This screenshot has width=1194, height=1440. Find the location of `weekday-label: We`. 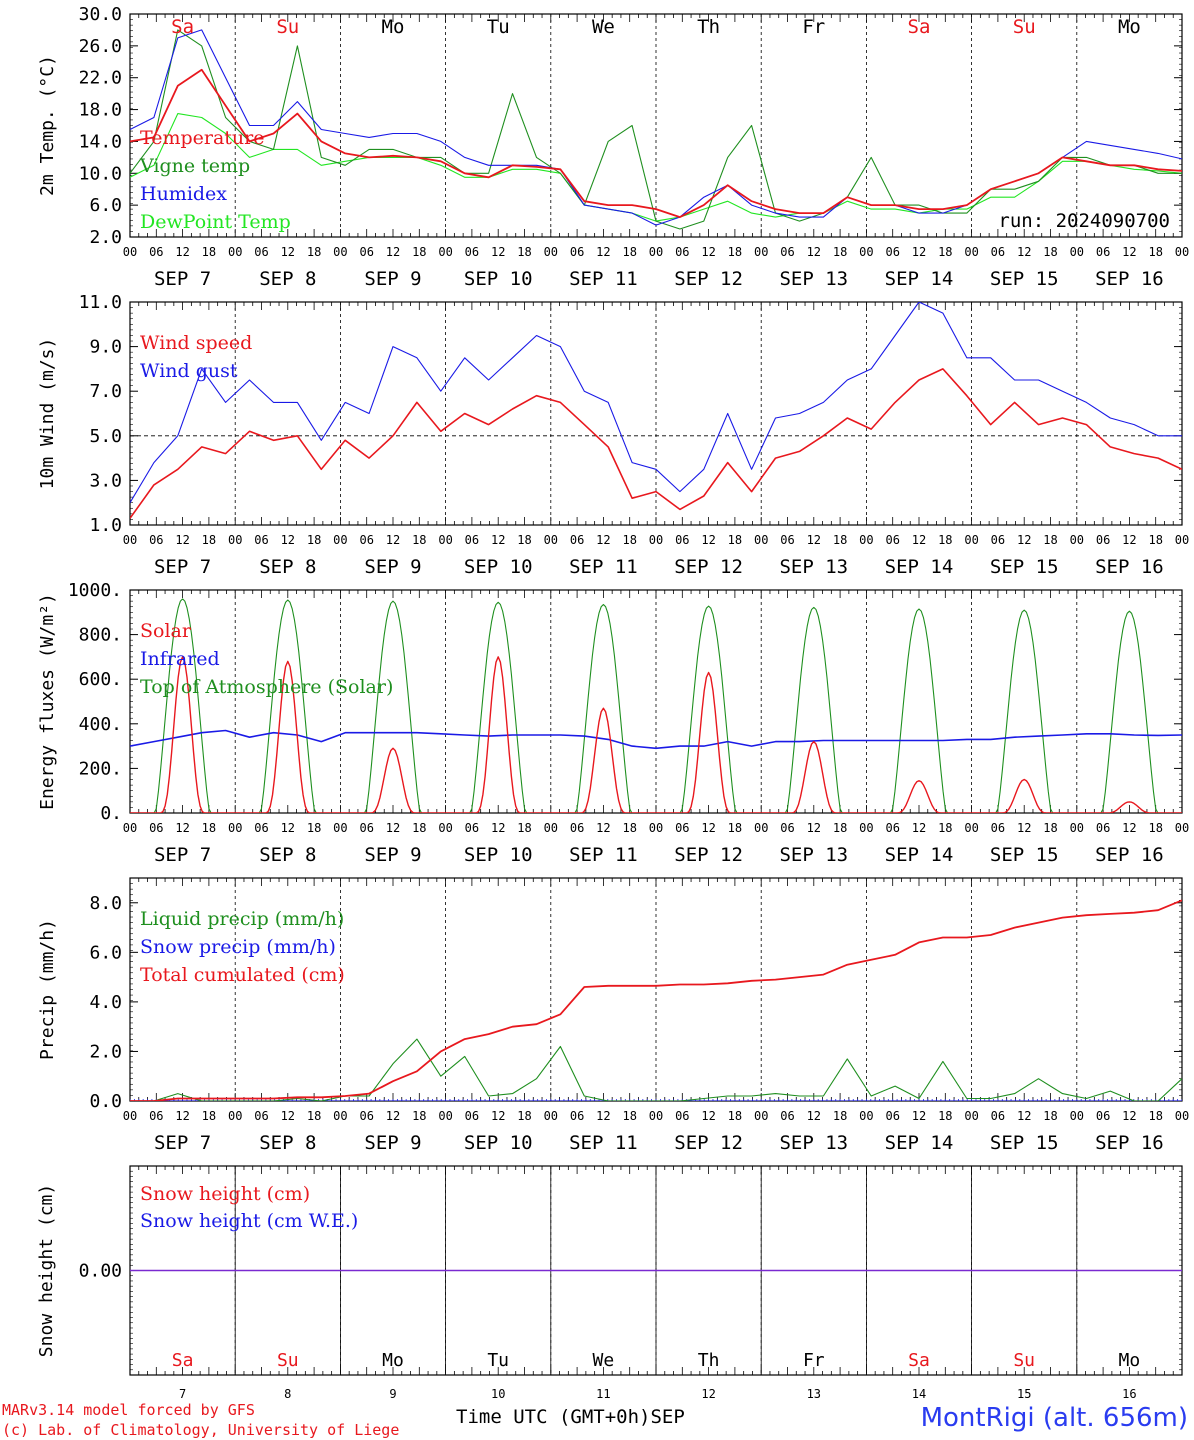

weekday-label: We is located at coordinates (603, 27).